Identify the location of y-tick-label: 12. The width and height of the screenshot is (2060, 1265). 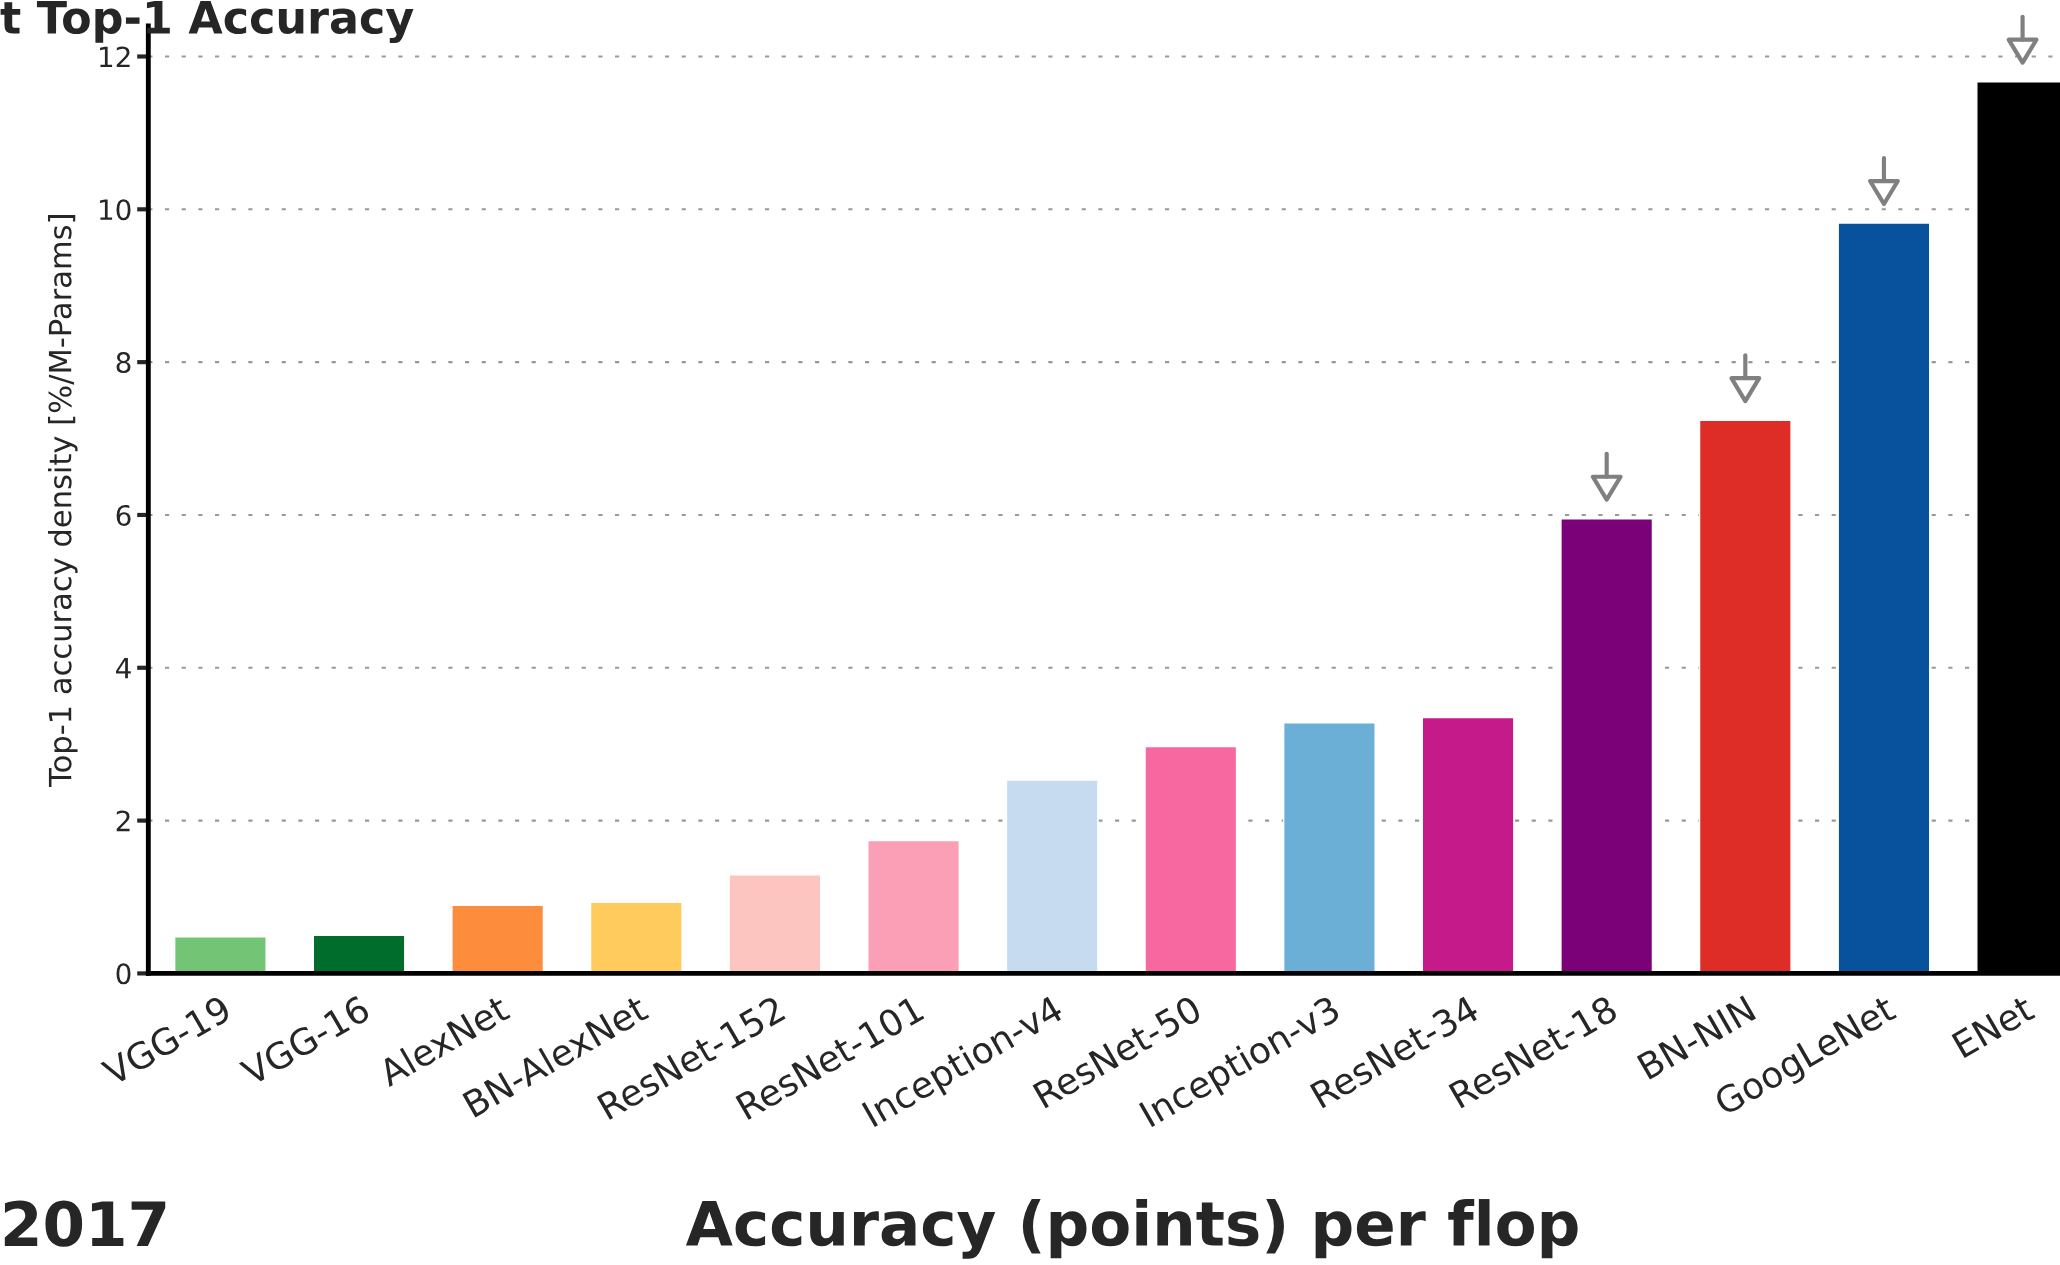
(115, 57).